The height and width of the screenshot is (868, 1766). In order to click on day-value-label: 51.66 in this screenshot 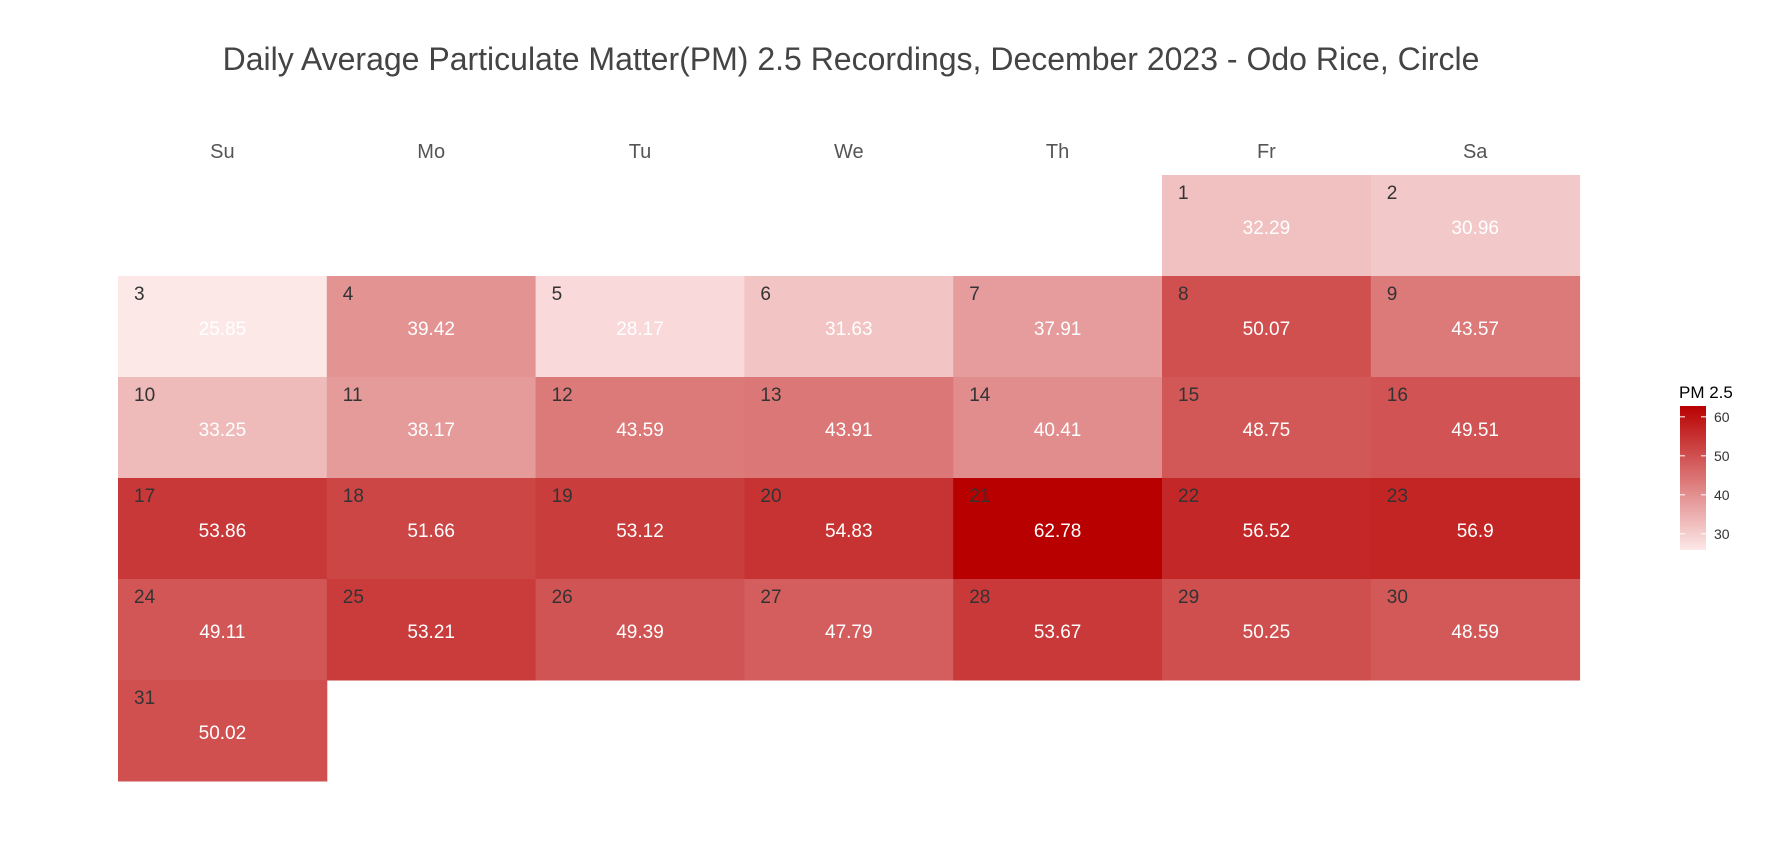, I will do `click(431, 531)`.